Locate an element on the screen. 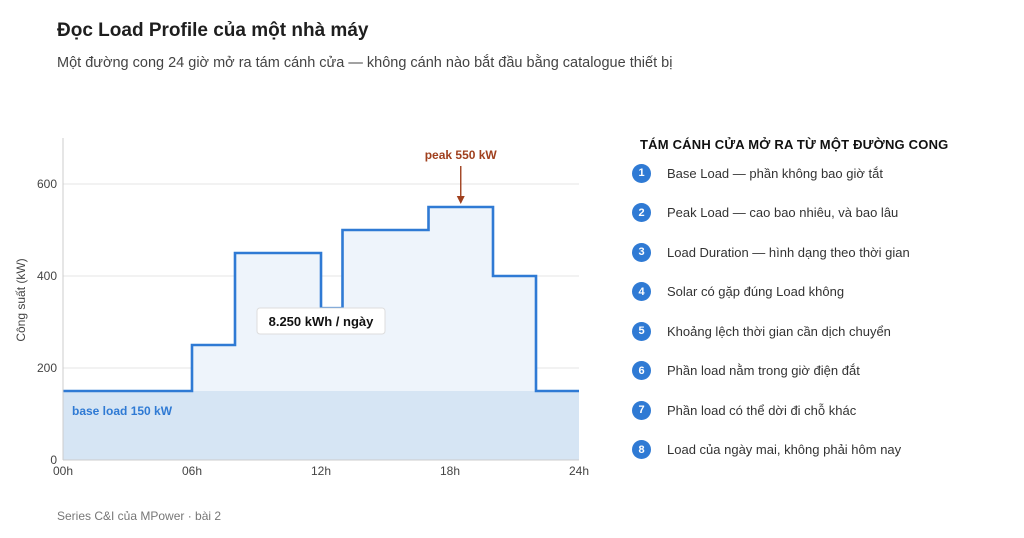 Image resolution: width=1024 pixels, height=538 pixels. list-item: 5 Khoảng lệch thời gian cần dịch chuyển is located at coordinates (761, 331).